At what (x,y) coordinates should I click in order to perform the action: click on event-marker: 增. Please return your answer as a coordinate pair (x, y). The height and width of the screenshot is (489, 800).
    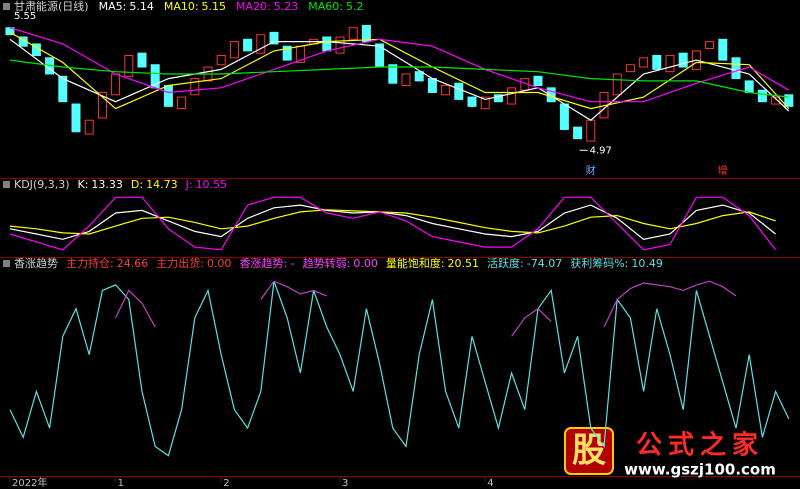
    Looking at the image, I should click on (723, 170).